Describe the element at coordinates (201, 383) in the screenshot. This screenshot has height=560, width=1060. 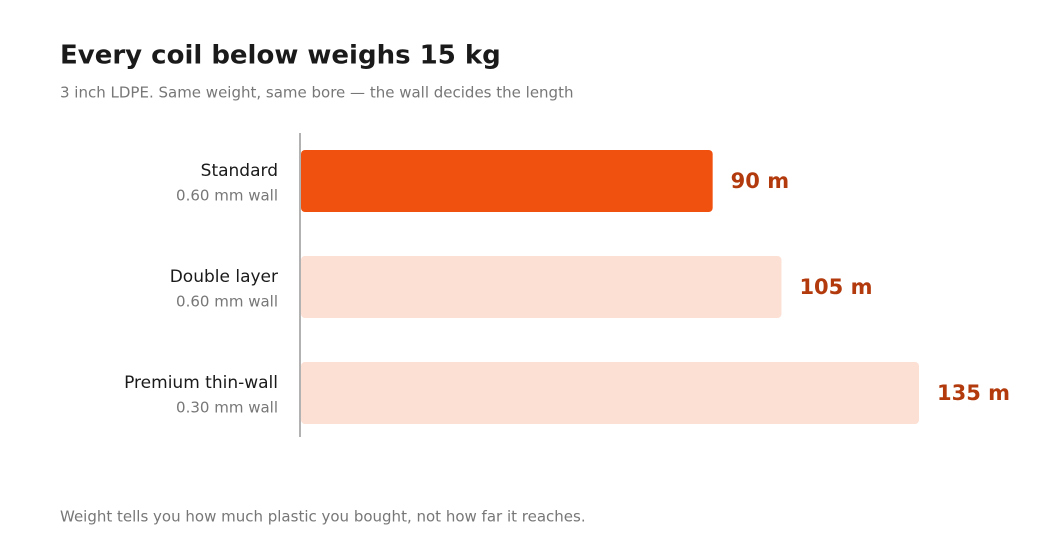
I see `category-label: Premium thin-wall` at that location.